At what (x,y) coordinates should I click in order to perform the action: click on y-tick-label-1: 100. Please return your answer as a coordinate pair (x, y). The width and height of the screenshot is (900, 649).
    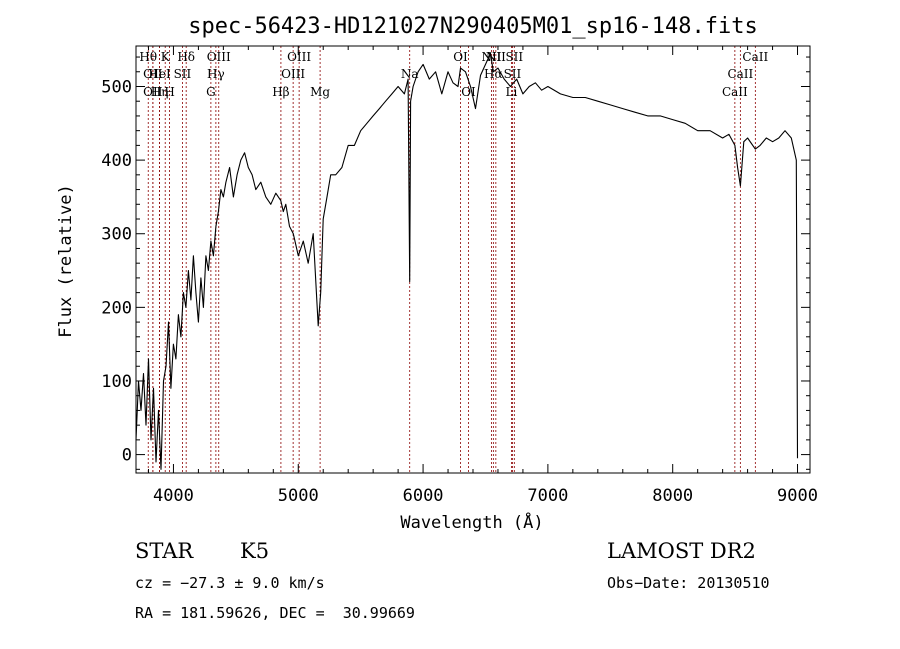
    Looking at the image, I should click on (116, 382).